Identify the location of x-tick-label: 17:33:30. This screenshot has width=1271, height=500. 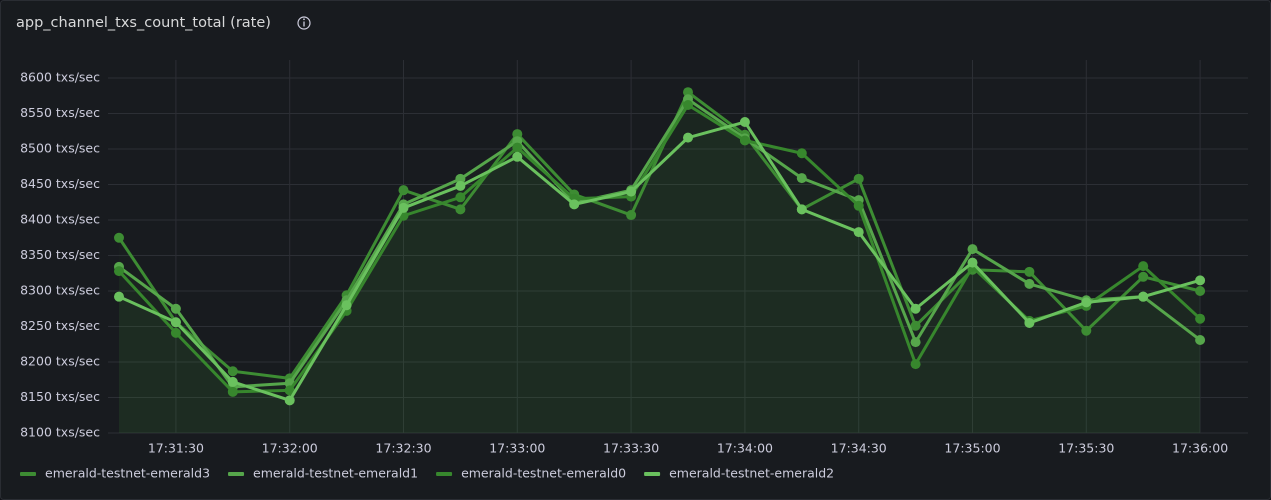
(631, 448).